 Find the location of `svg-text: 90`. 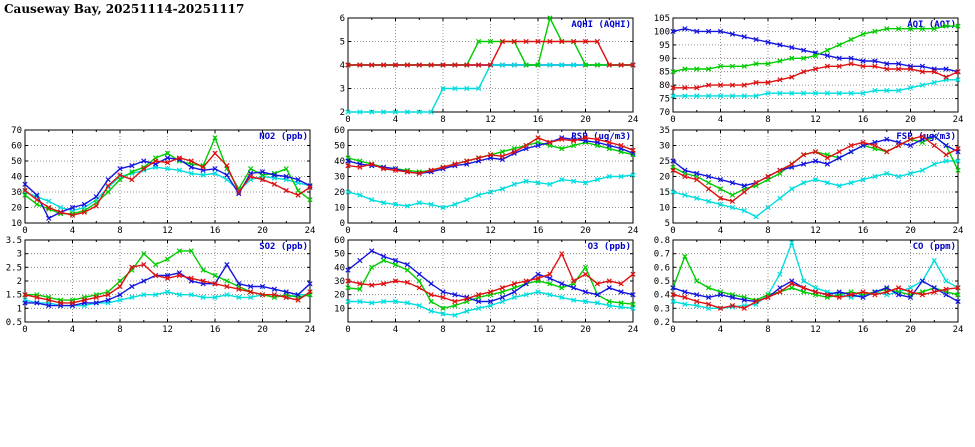

svg-text: 90 is located at coordinates (664, 59).